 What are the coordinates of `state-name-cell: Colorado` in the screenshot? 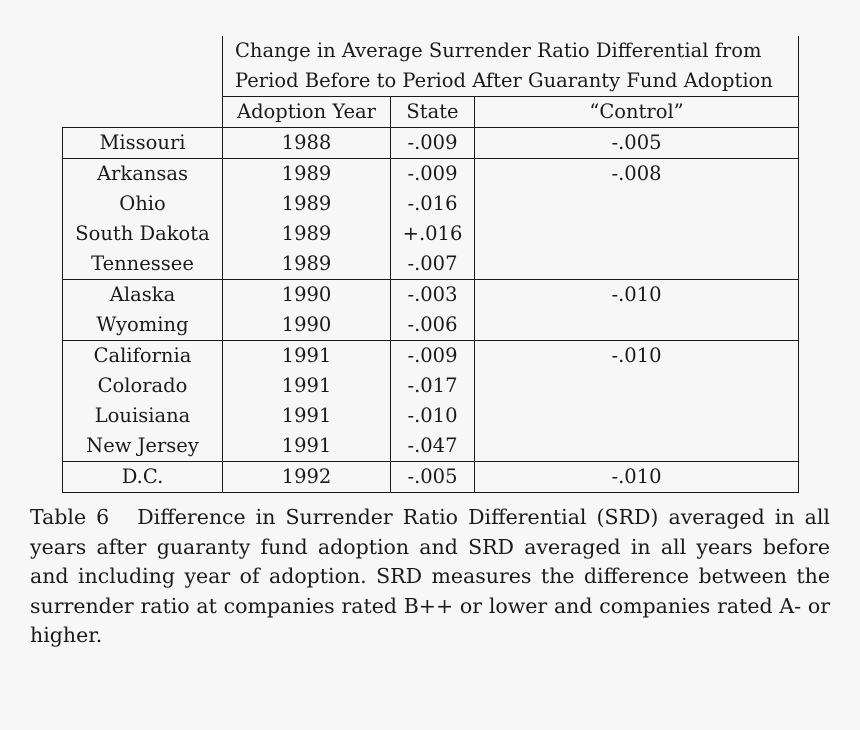 It's located at (142, 386).